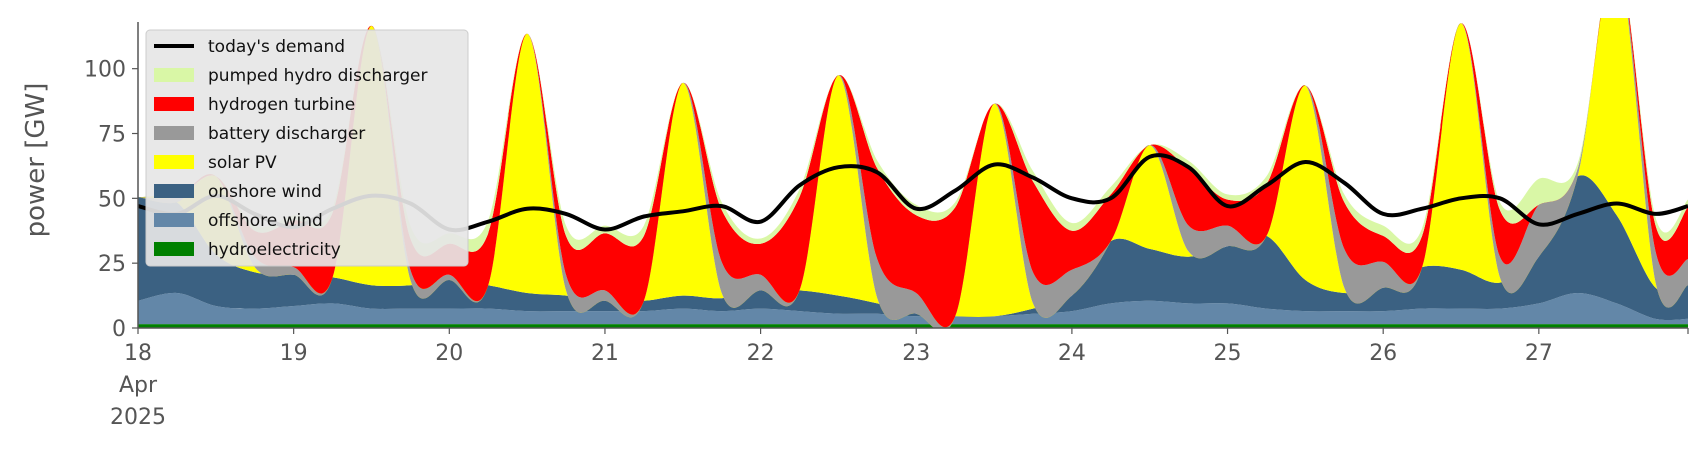 The height and width of the screenshot is (460, 1706). Describe the element at coordinates (36, 160) in the screenshot. I see `y-axis-label: power [GW]` at that location.